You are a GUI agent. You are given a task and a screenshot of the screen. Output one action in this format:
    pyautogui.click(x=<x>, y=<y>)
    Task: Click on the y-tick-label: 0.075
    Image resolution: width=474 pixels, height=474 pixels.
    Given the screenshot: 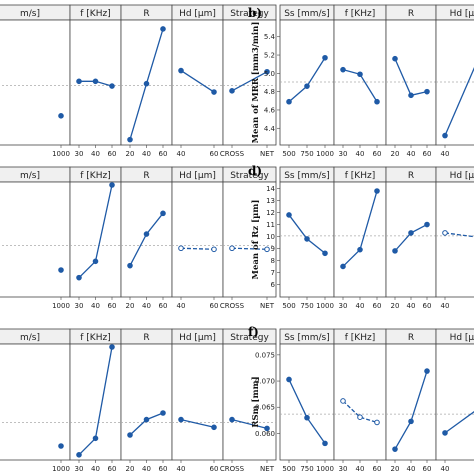 What is the action you would take?
    pyautogui.click(x=265, y=355)
    